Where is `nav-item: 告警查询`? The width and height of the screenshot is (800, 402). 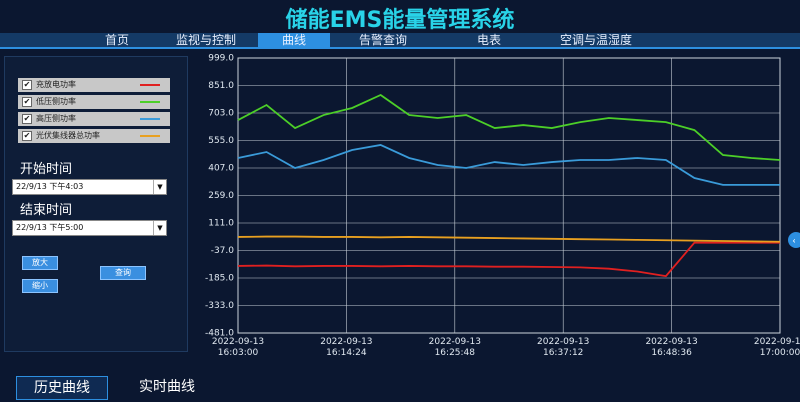 nav-item: 告警查询 is located at coordinates (382, 40).